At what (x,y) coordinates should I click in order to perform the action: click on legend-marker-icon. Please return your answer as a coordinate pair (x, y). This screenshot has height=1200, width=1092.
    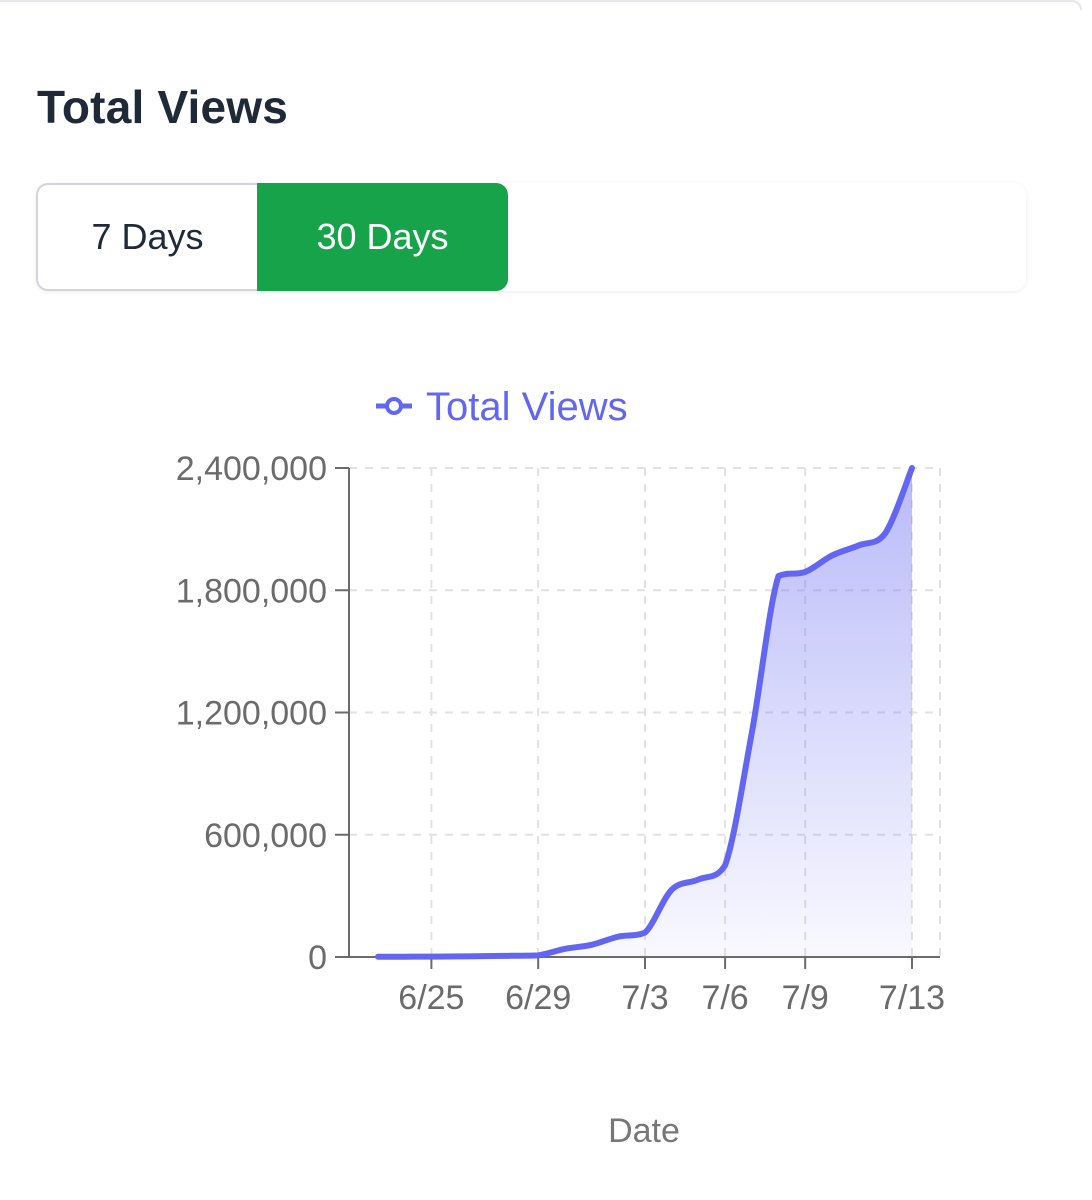
    Looking at the image, I should click on (394, 406).